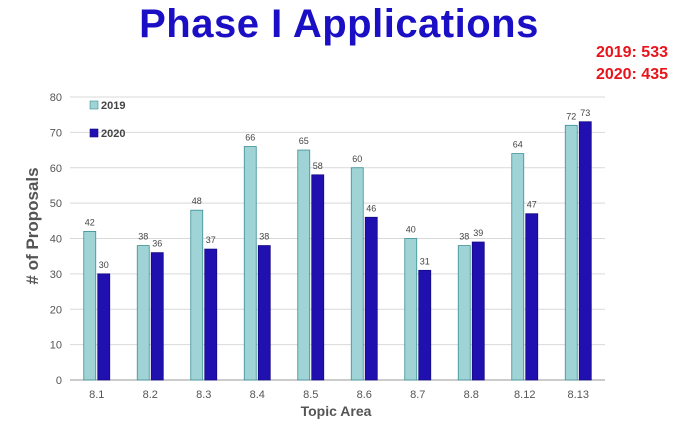 Image resolution: width=678 pixels, height=425 pixels. I want to click on y-tick-label: 70, so click(56, 133).